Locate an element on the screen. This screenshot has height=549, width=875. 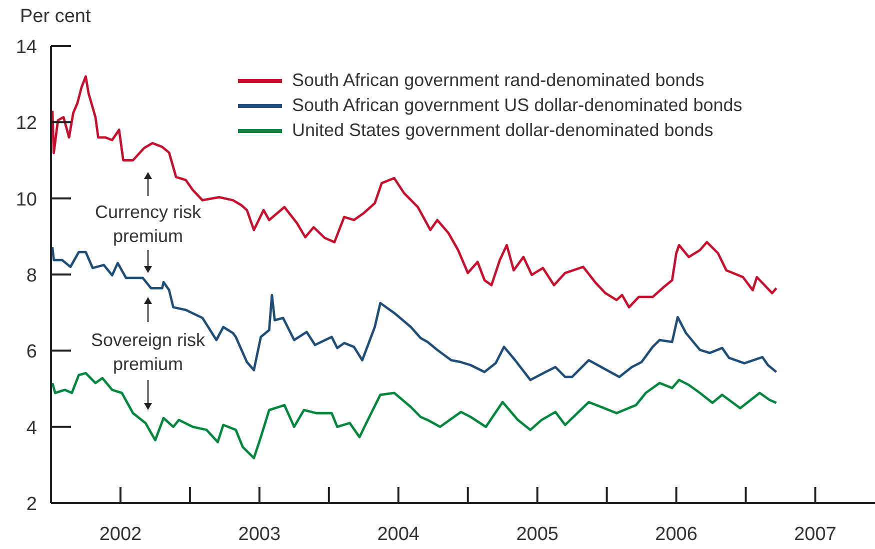
y-tick-label: 6 is located at coordinates (31, 352).